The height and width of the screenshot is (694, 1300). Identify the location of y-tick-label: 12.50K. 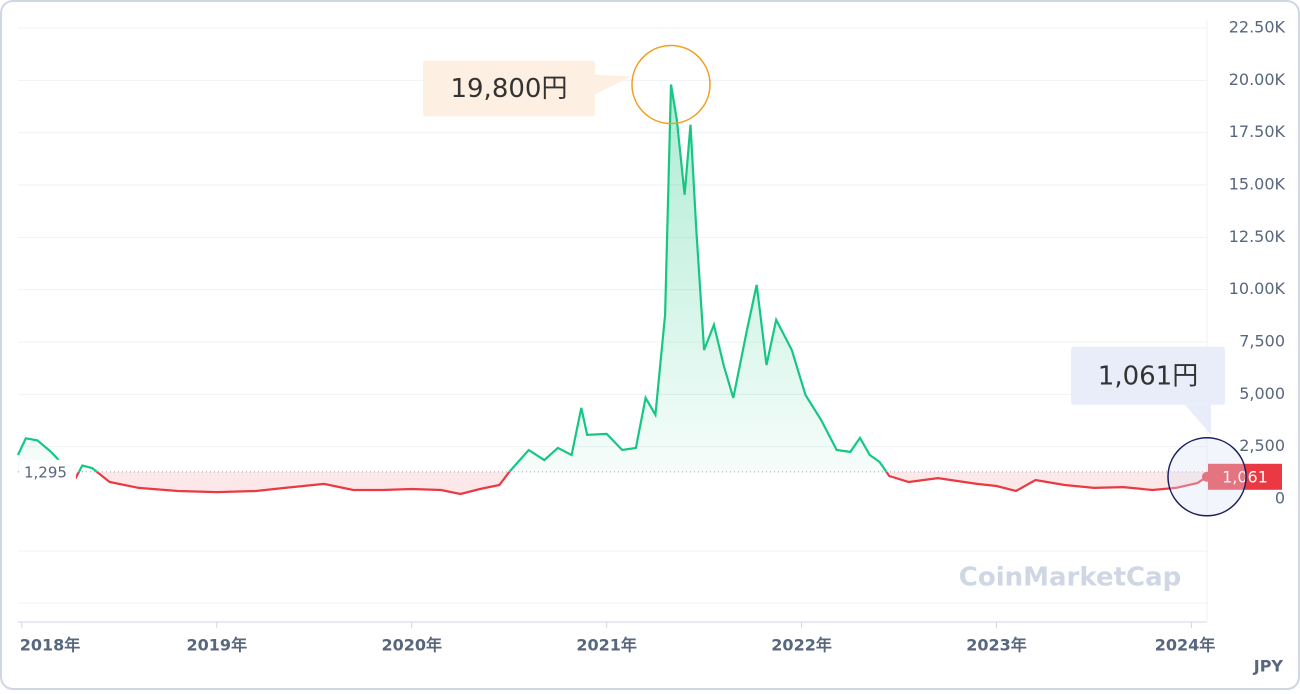
(1257, 236).